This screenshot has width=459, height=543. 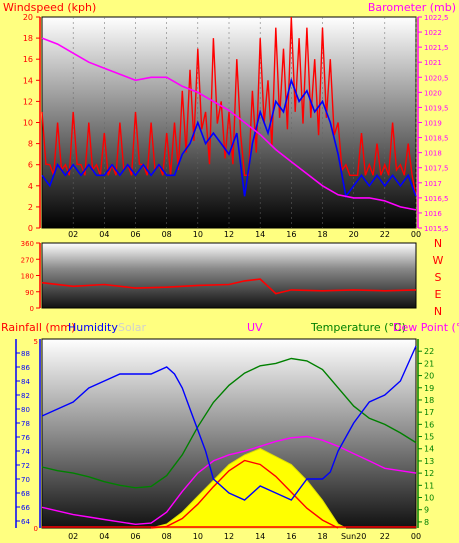 I want to click on temperature-tick-label: 16, so click(x=429, y=424).